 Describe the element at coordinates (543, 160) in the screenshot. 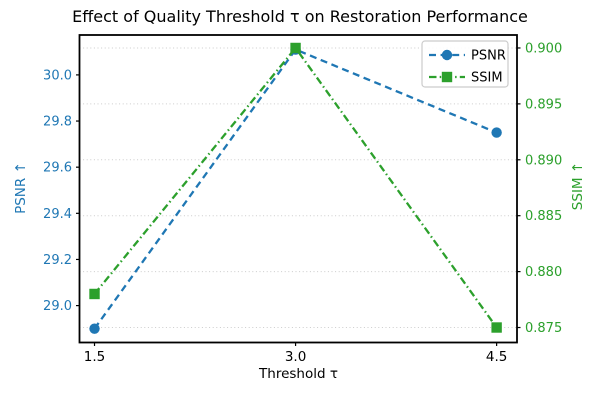

I see `right-tick-label: 0.890` at that location.